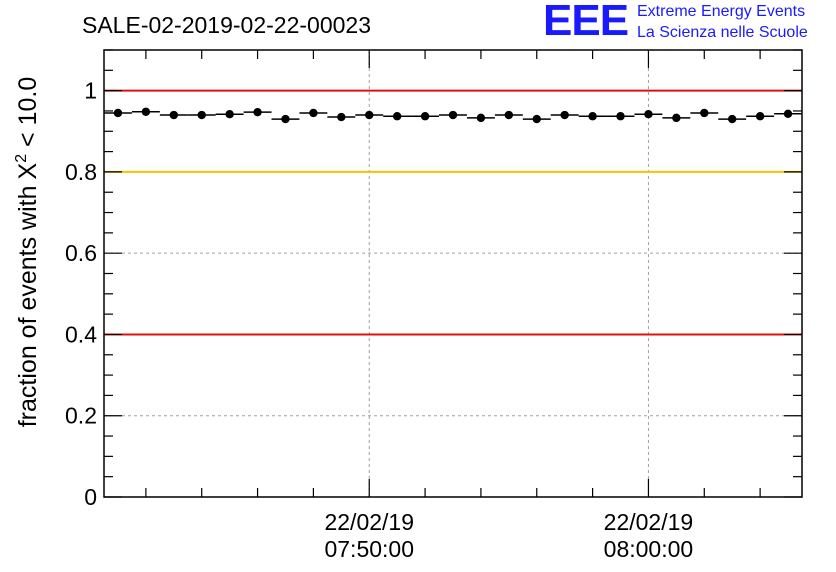 This screenshot has width=836, height=572. Describe the element at coordinates (21, 158) in the screenshot. I see `y-axis-label-sup: 2` at that location.